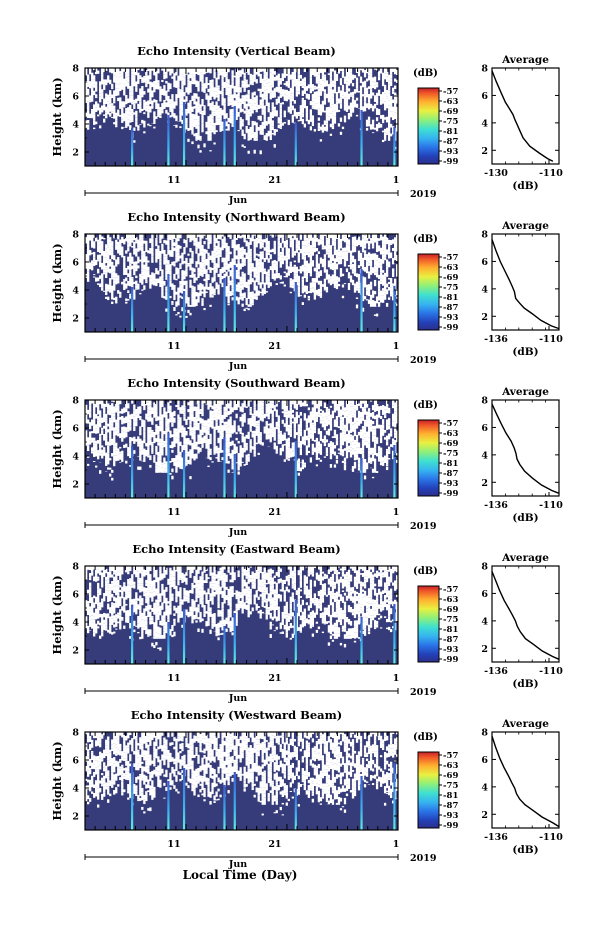 Image resolution: width=616 pixels, height=931 pixels. Describe the element at coordinates (274, 512) in the screenshot. I see `x-tick-label: 21` at that location.